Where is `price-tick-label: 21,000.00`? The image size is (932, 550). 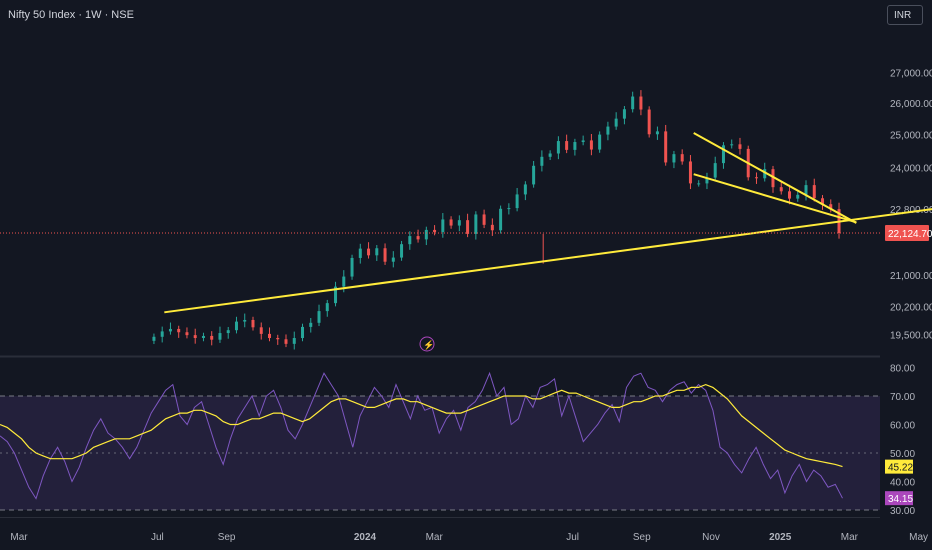
price-tick-label: 21,000.00 is located at coordinates (911, 276).